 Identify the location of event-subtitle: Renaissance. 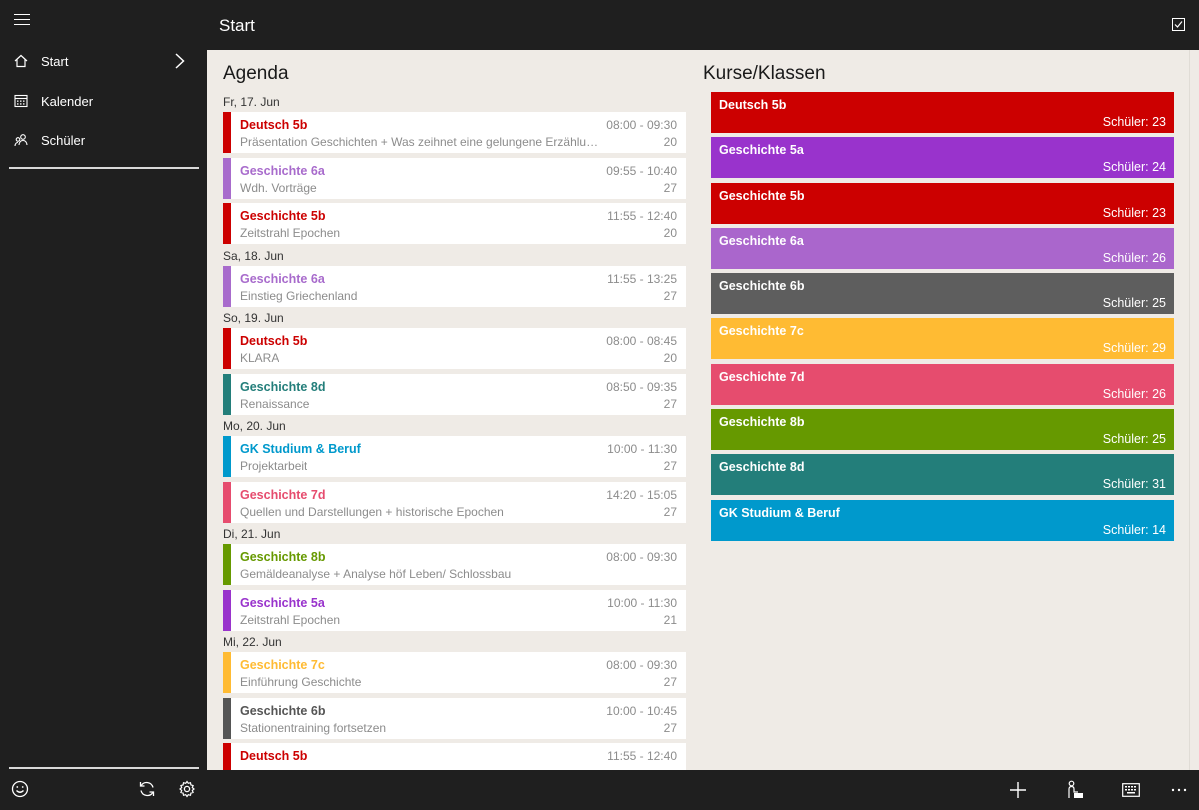
(275, 403).